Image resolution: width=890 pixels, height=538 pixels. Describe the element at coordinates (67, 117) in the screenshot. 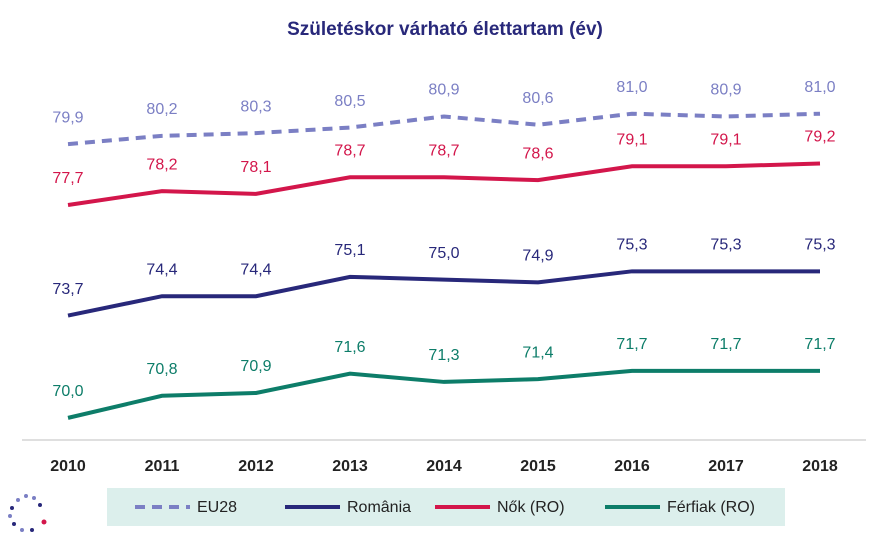

I see `value-label: 79,9` at that location.